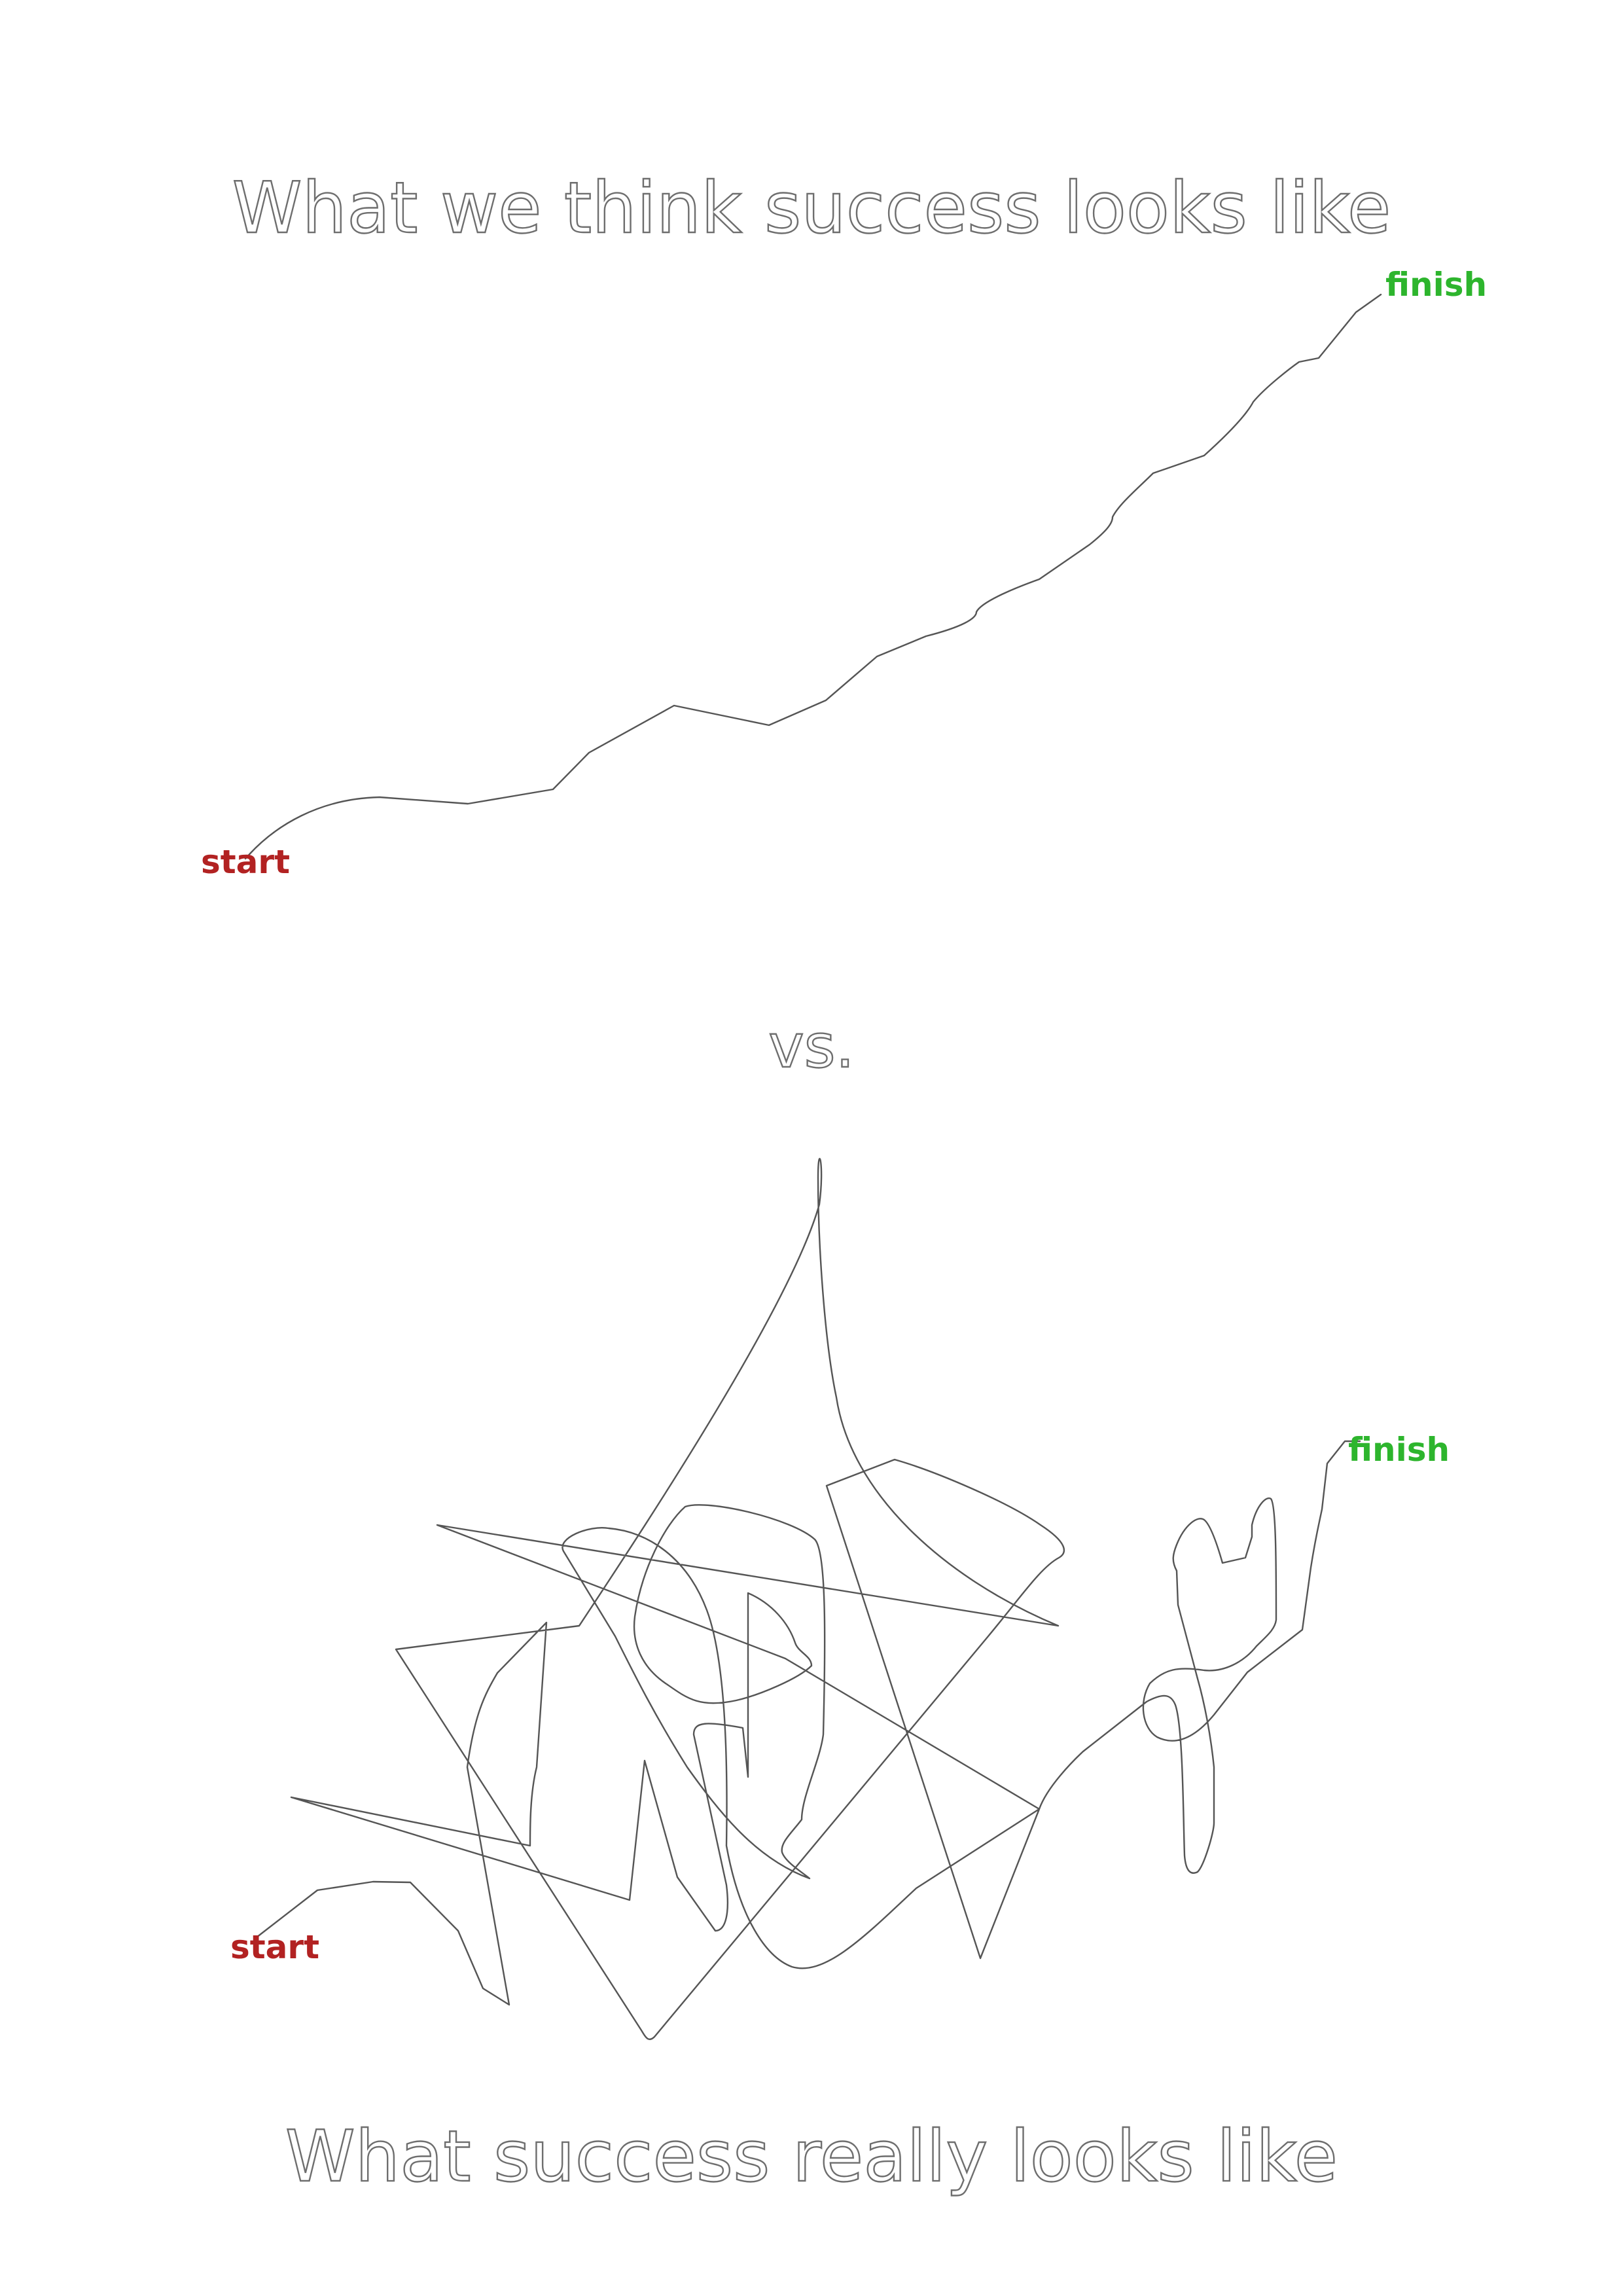 The image size is (1623, 2296). What do you see at coordinates (811, 1046) in the screenshot?
I see `versus-label: vs.` at bounding box center [811, 1046].